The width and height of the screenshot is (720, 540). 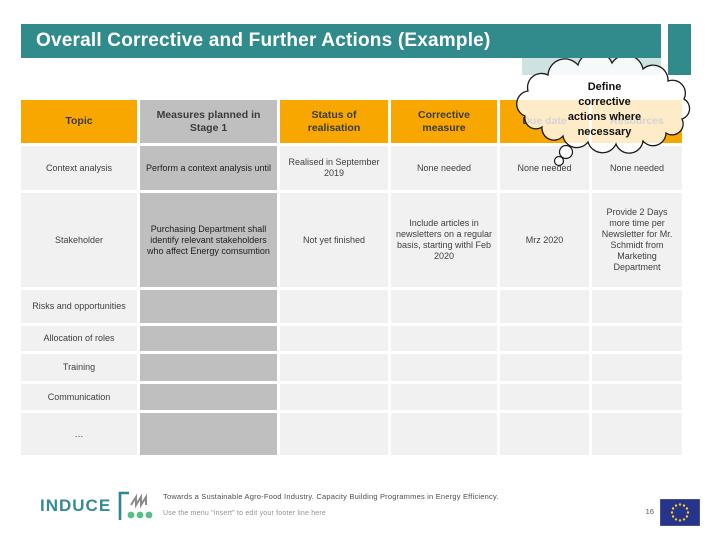 I want to click on callout-line: corrective, so click(x=604, y=102).